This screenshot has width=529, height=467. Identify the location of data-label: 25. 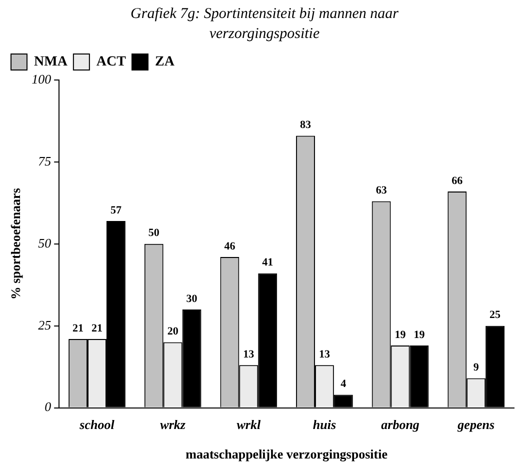
(496, 315).